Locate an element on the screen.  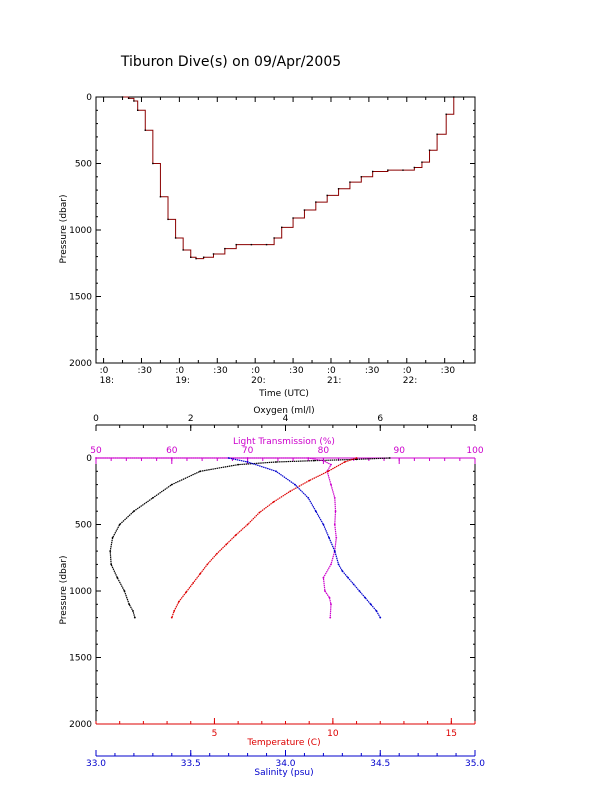
salinity-tick-label: 35.0 is located at coordinates (475, 764).